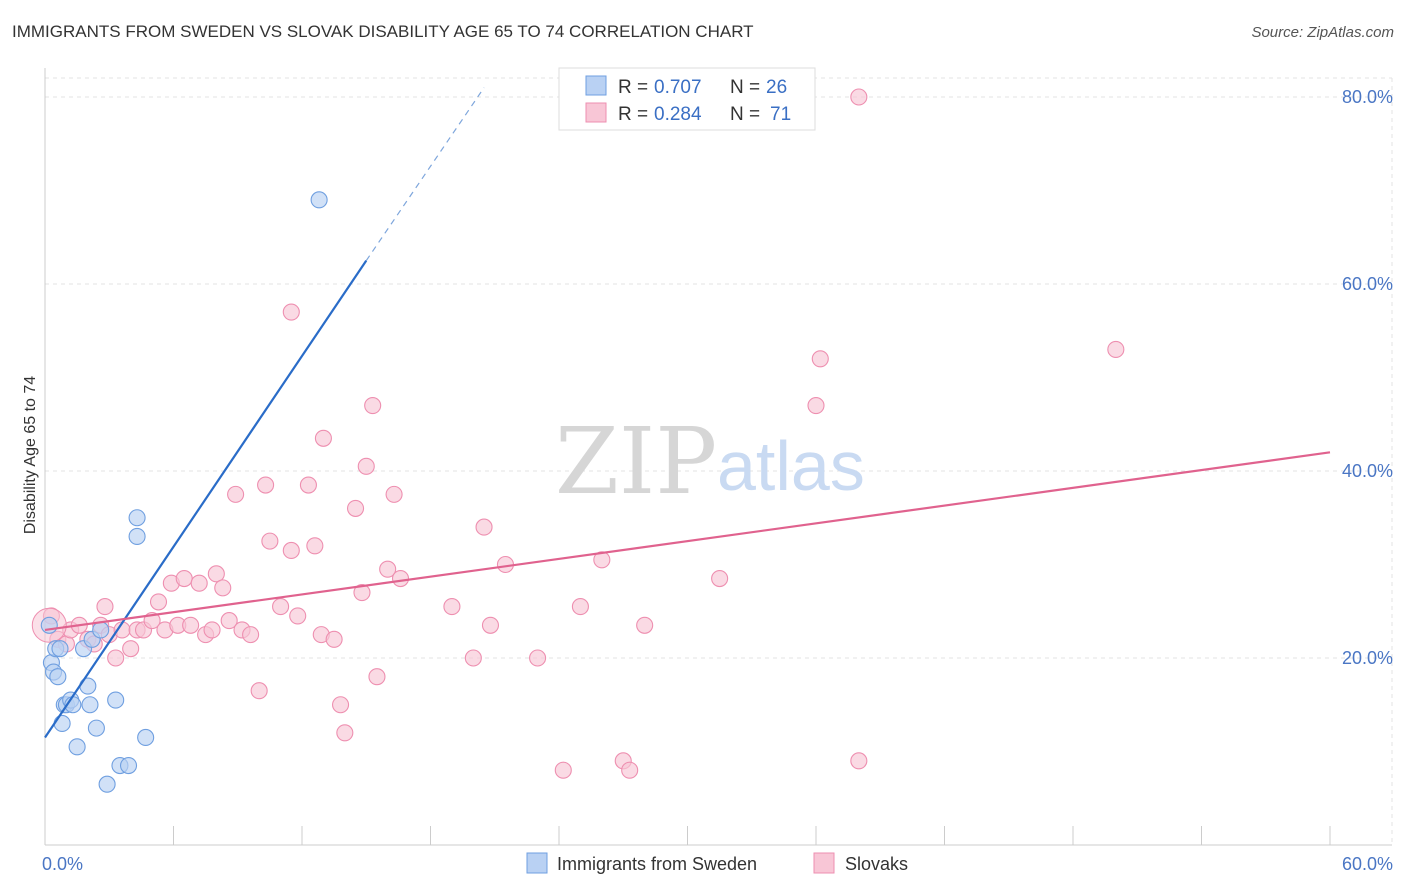 Image resolution: width=1406 pixels, height=892 pixels. Describe the element at coordinates (633, 87) in the screenshot. I see `legend-r-label-sweden: R =` at that location.